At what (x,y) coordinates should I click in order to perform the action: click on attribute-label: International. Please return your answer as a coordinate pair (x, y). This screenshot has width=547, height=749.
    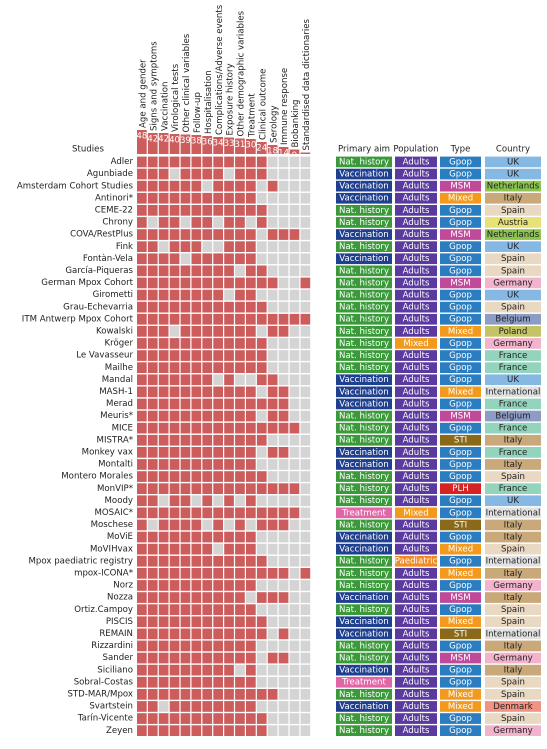
    Looking at the image, I should click on (513, 634).